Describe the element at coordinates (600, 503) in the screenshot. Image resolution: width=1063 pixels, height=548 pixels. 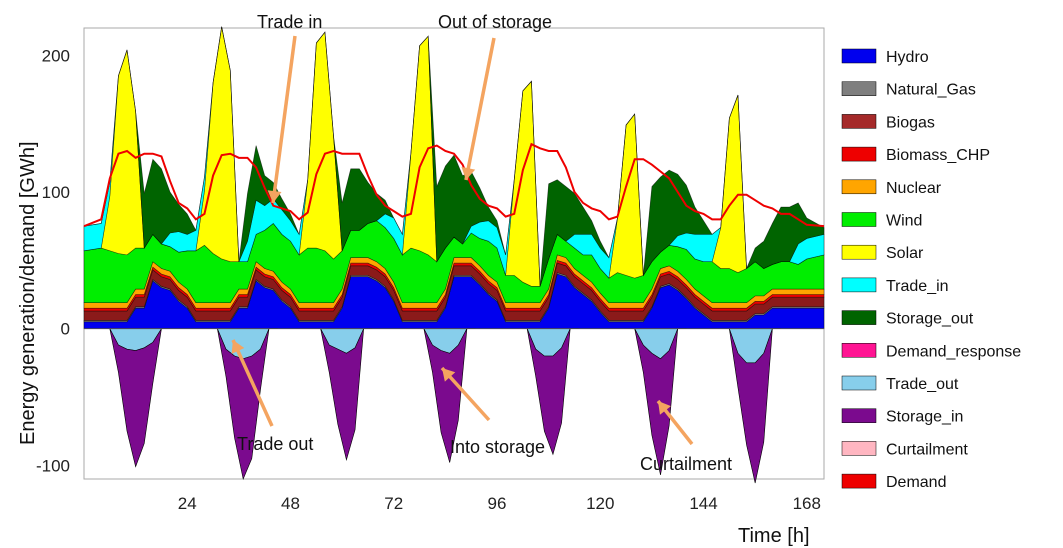
I see `x-tick-label: 120` at that location.